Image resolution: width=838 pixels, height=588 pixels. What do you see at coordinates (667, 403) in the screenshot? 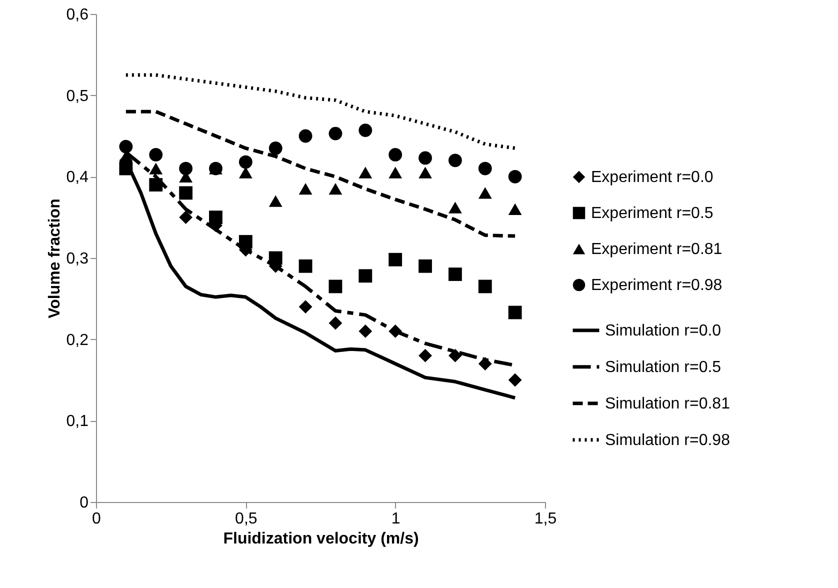
I see `legend-label: Simulation r=0.81` at bounding box center [667, 403].